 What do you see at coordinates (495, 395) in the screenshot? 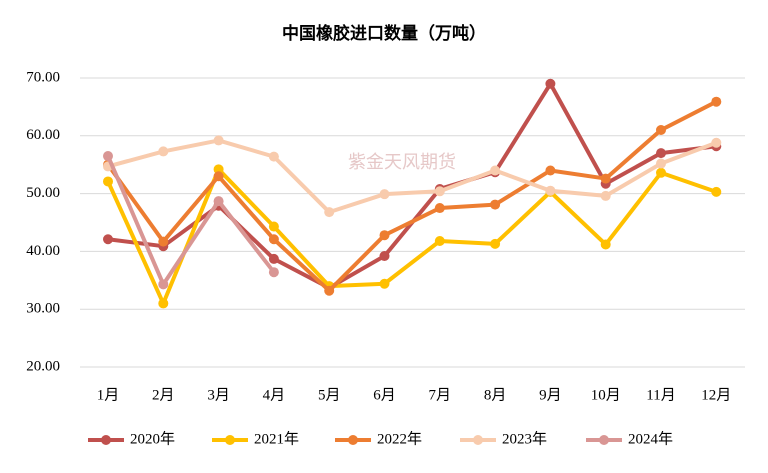
I see `x-tick-label: 8月` at bounding box center [495, 395].